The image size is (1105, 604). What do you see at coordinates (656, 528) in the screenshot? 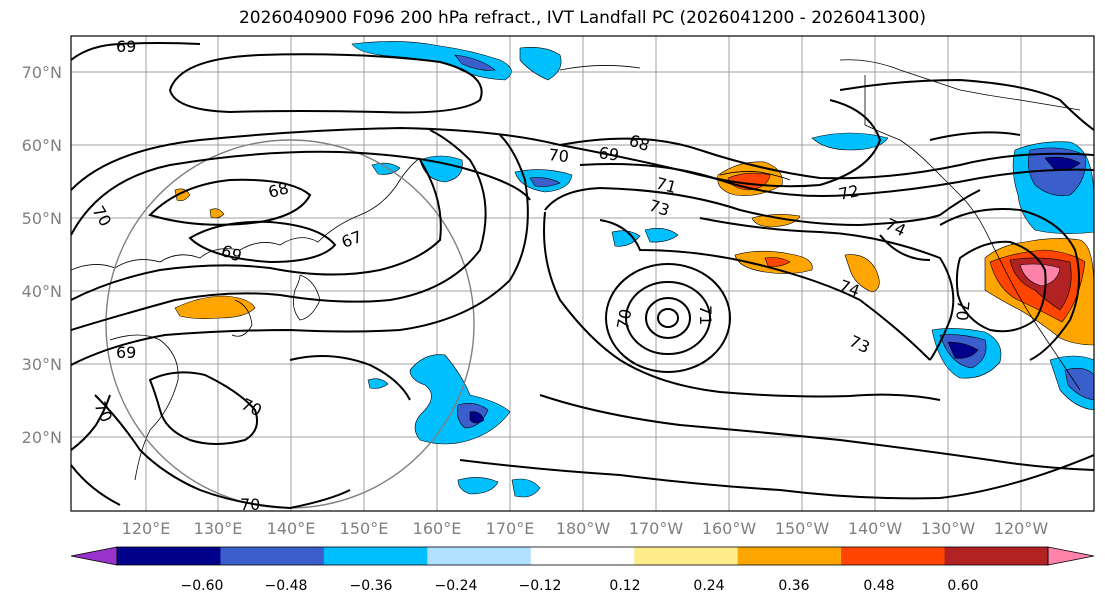
I see `lon-label: 170°W` at bounding box center [656, 528].